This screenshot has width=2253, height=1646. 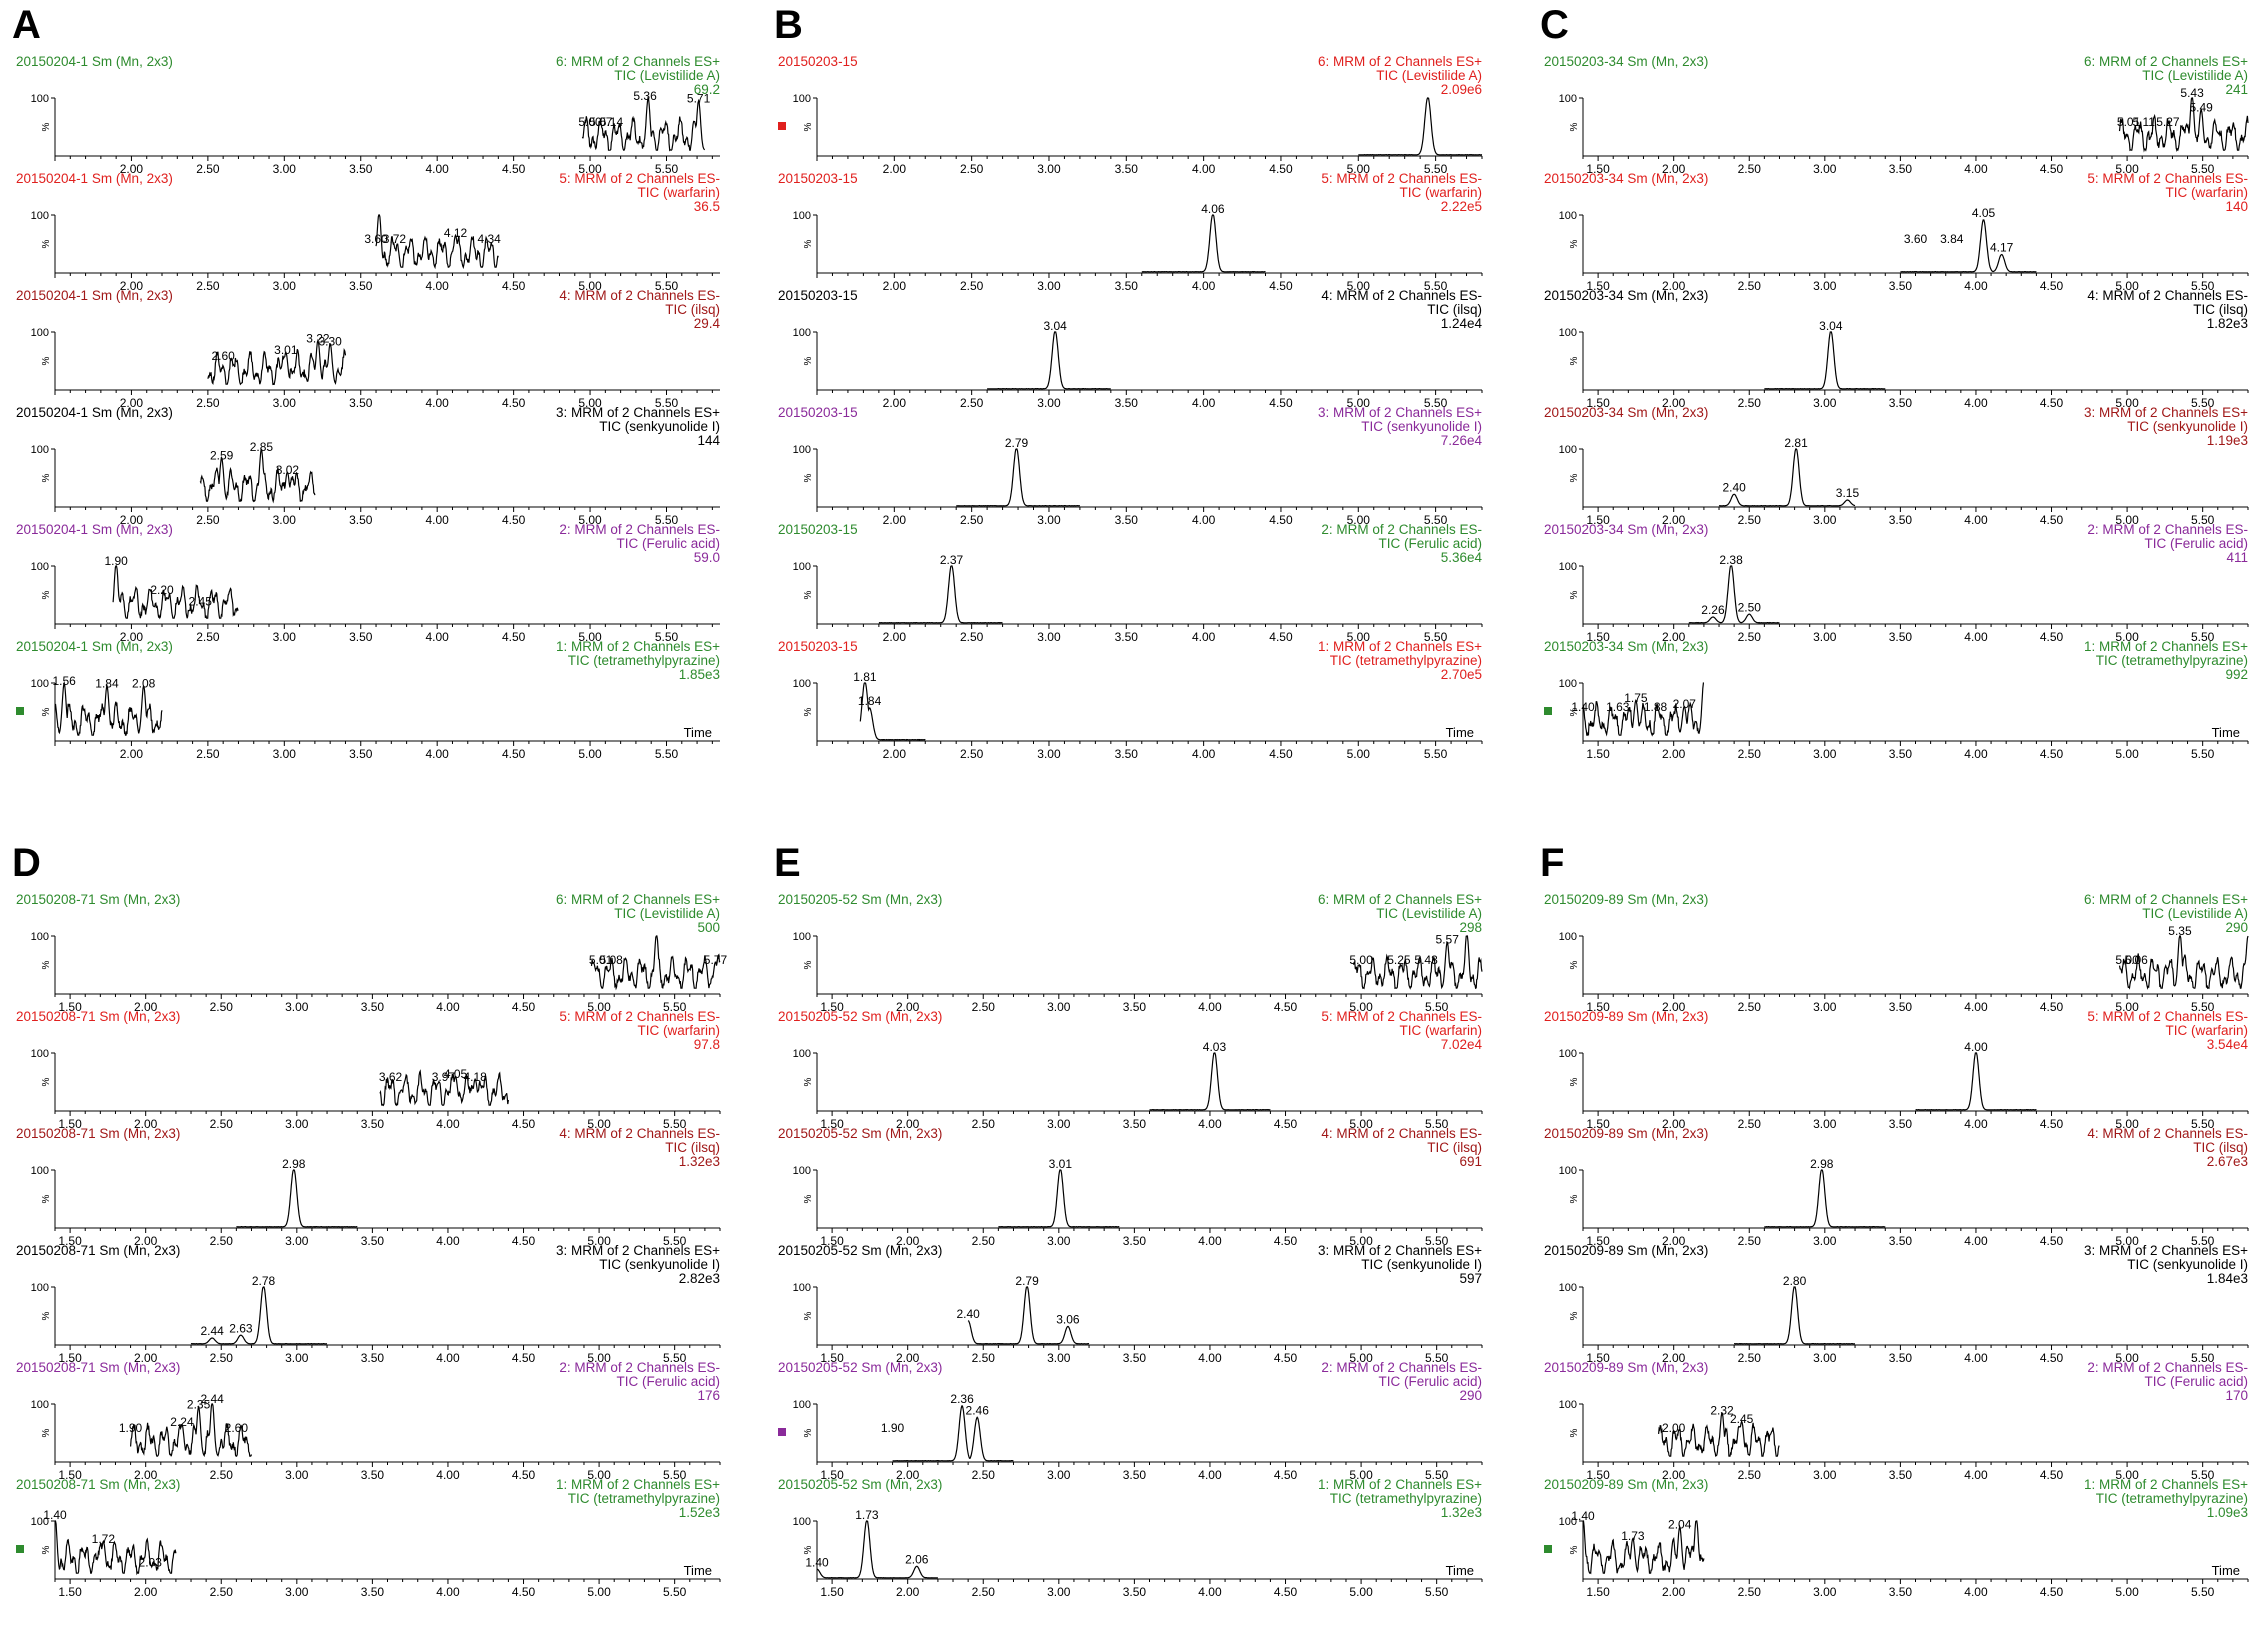 What do you see at coordinates (1822, 1164) in the screenshot?
I see `peak-label: 2.98` at bounding box center [1822, 1164].